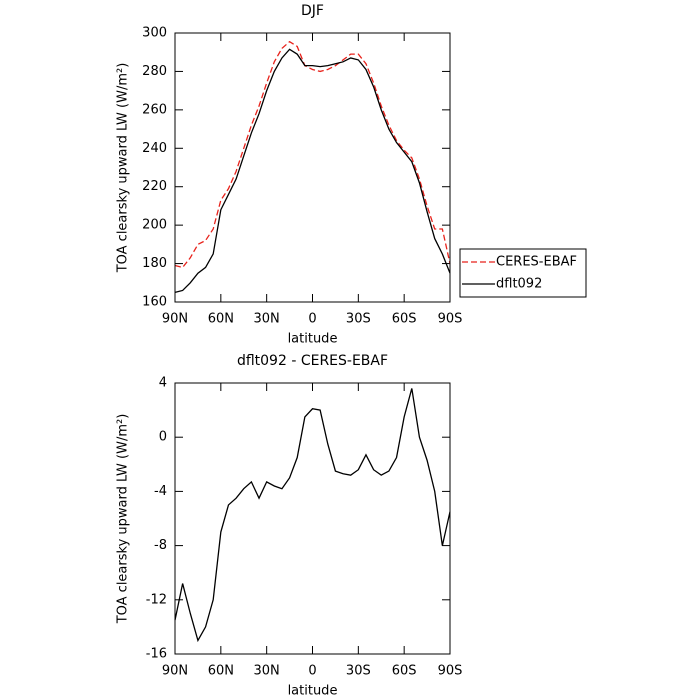 Image resolution: width=700 pixels, height=700 pixels. I want to click on y-tick-label: -8, so click(160, 545).